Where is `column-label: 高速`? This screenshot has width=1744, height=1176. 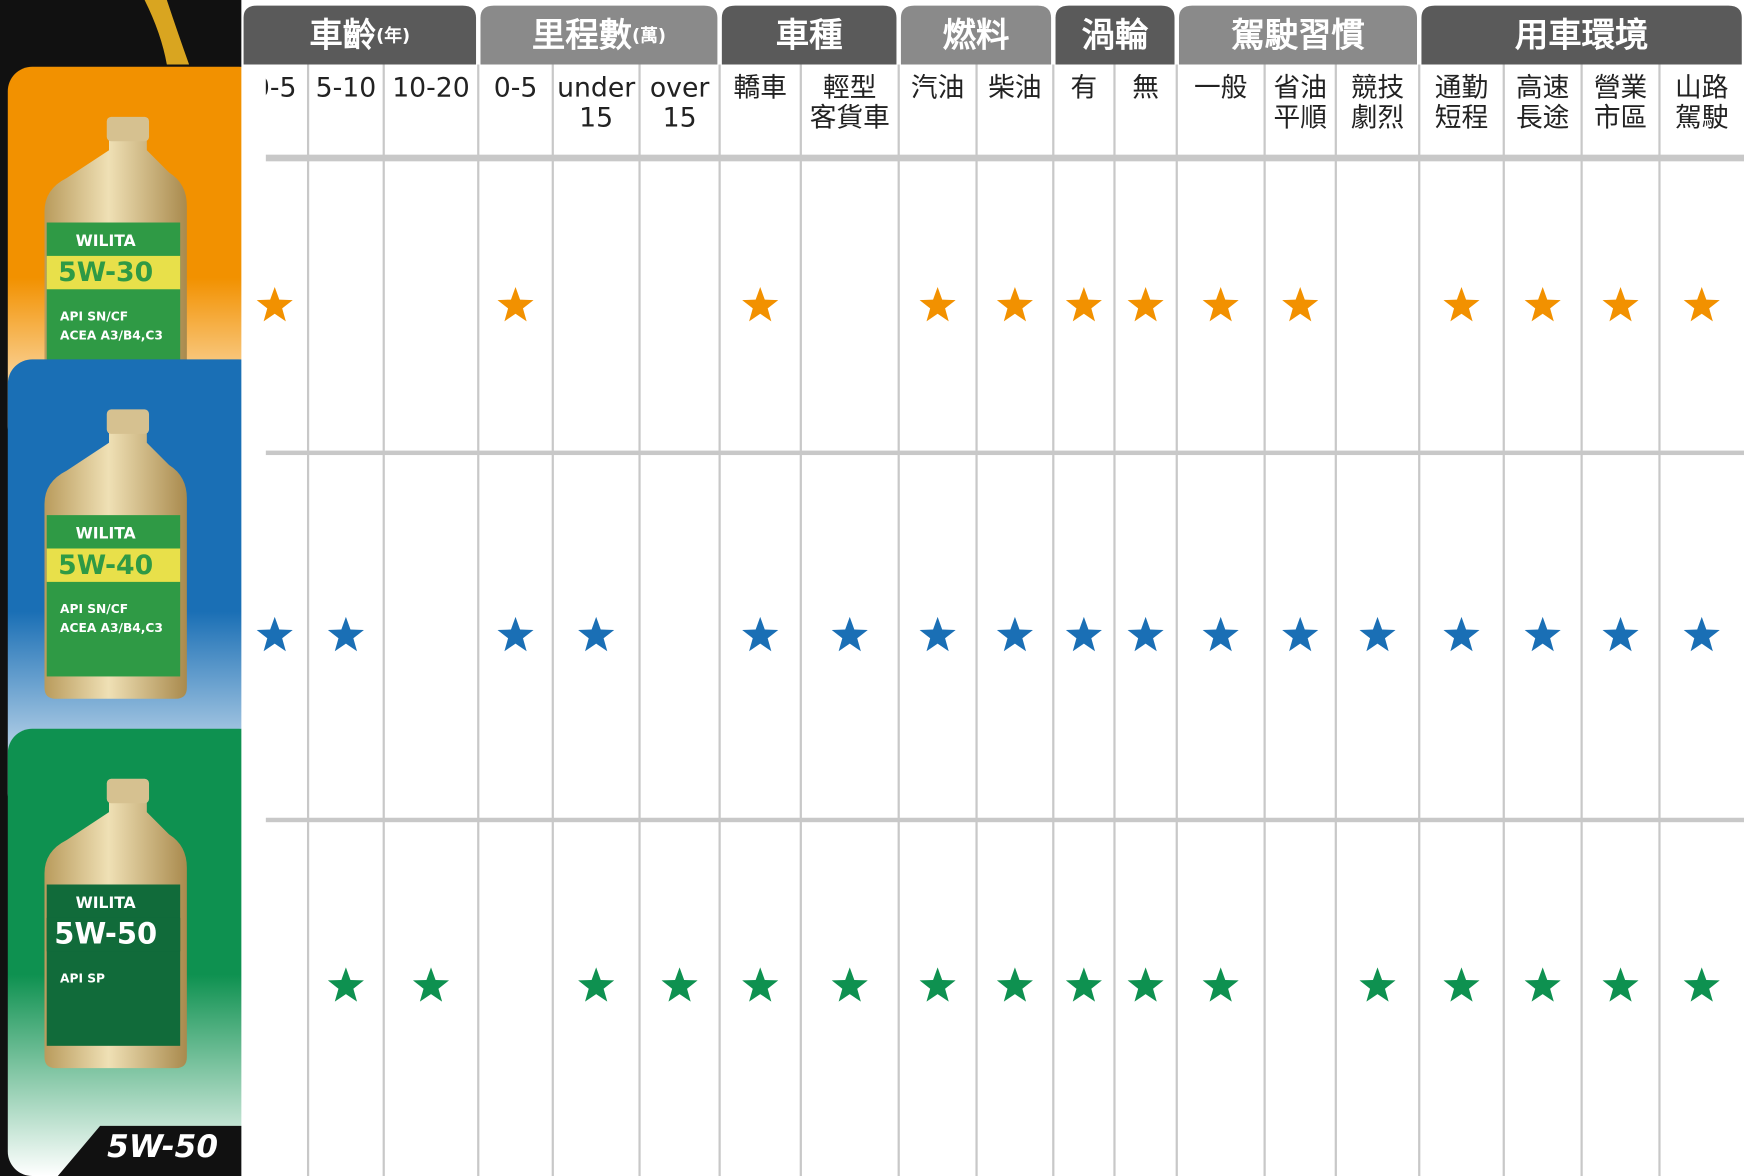 column-label: 高速 is located at coordinates (1542, 88).